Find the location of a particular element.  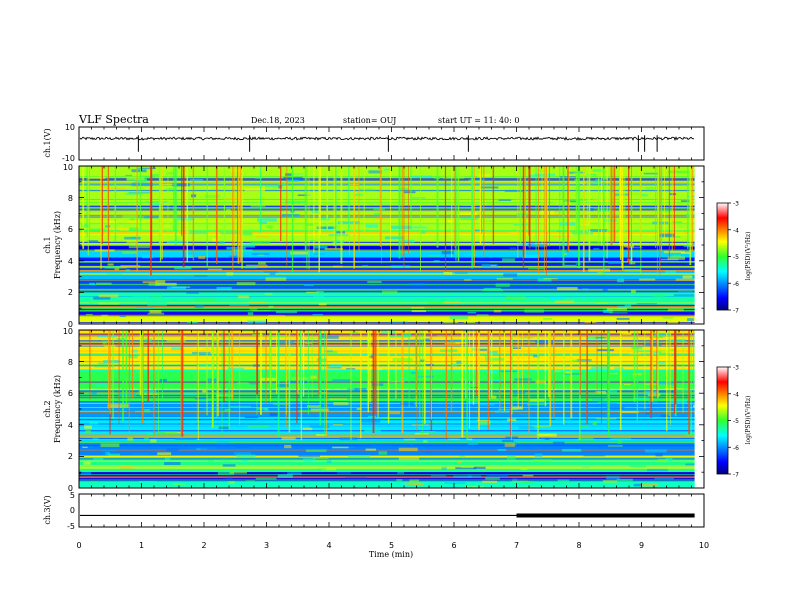

x-tick-label-6: 6 is located at coordinates (453, 545).